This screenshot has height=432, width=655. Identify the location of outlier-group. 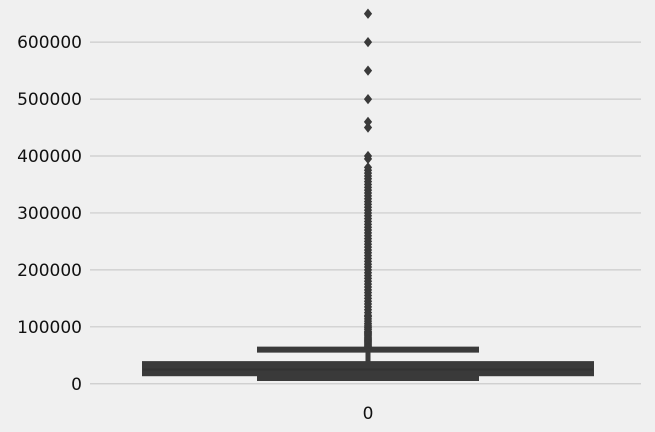
(368, 181).